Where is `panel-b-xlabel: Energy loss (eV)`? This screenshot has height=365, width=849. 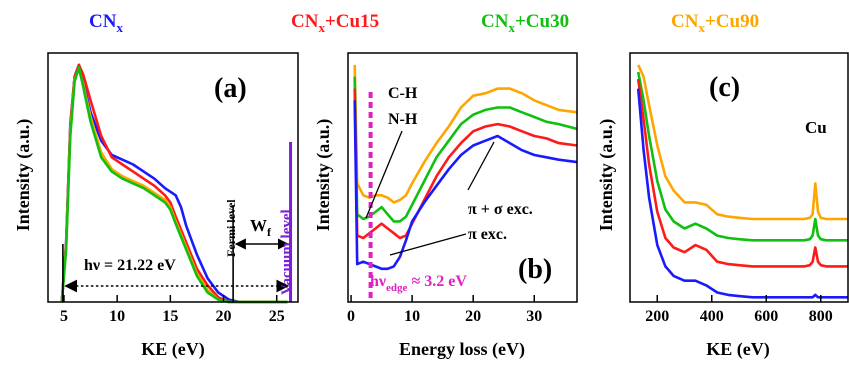
panel-b-xlabel: Energy loss (eV) is located at coordinates (462, 349).